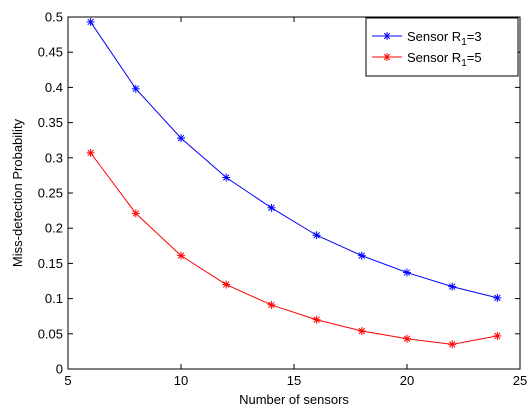  Describe the element at coordinates (50, 263) in the screenshot. I see `y-tick-label: 0.15` at that location.